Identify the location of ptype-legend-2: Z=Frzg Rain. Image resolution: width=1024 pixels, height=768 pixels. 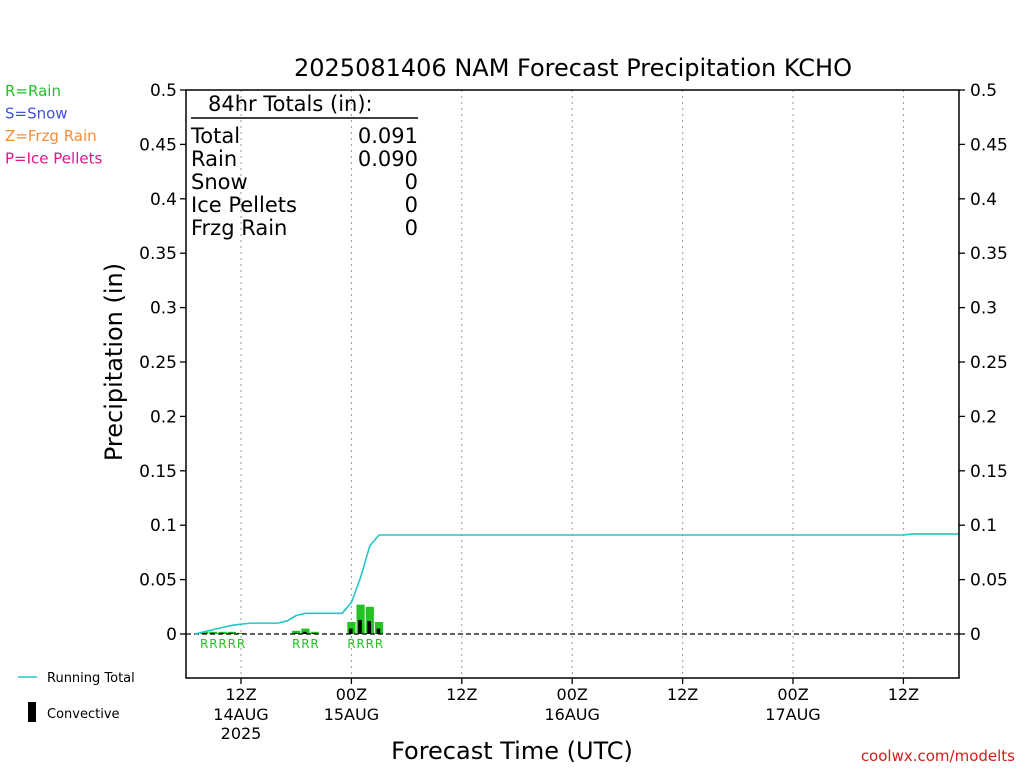
(51, 136).